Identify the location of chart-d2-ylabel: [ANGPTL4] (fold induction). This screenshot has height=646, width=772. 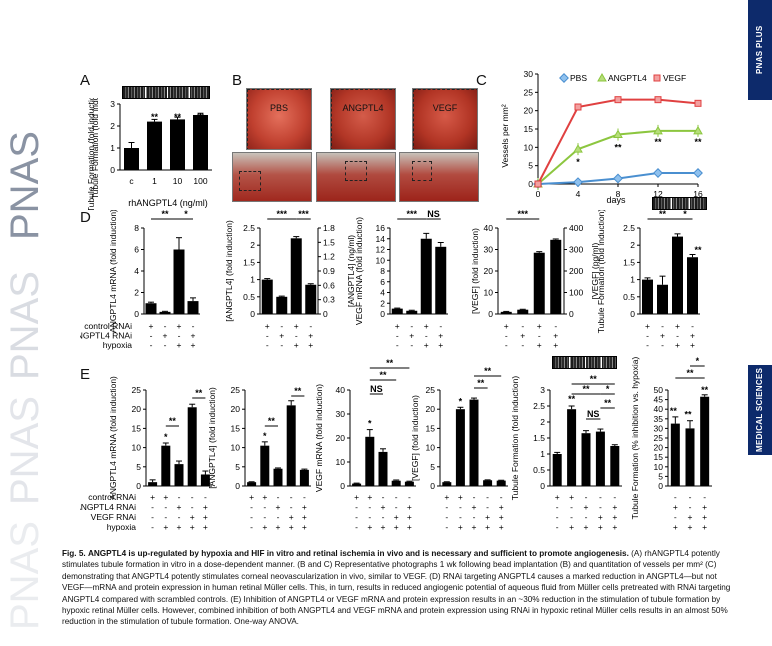
(229, 271).